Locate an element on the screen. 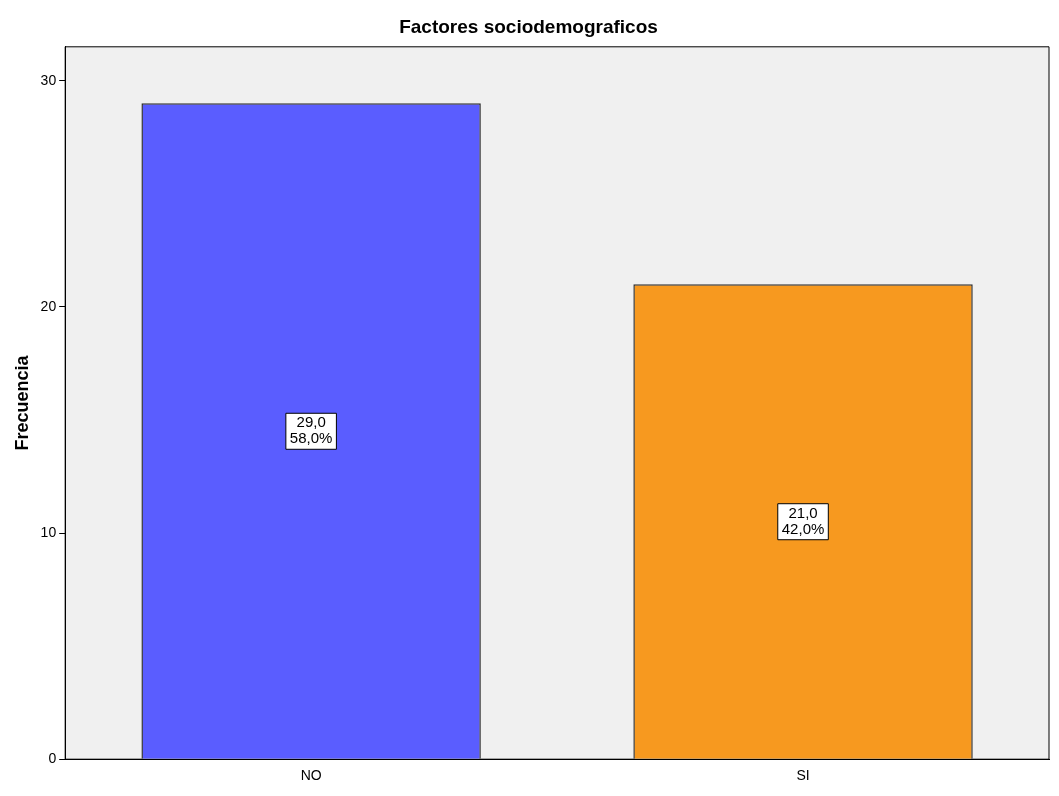  x-tick-label: SI is located at coordinates (803, 775).